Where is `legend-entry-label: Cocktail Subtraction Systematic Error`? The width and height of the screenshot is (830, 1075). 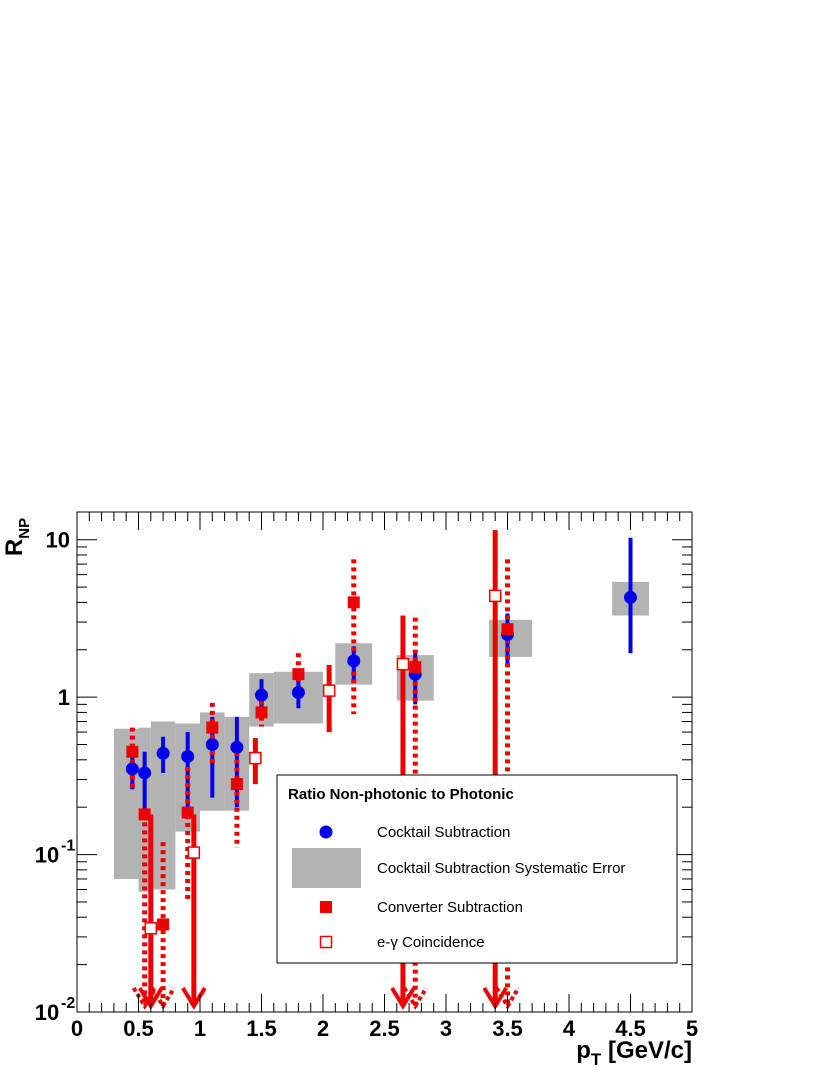 legend-entry-label: Cocktail Subtraction Systematic Error is located at coordinates (501, 868).